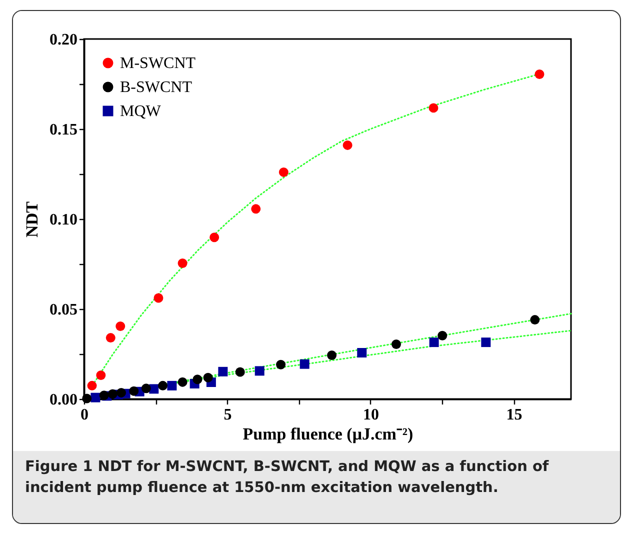 The image size is (633, 536). Describe the element at coordinates (84, 415) in the screenshot. I see `x-tick-label: 0` at that location.